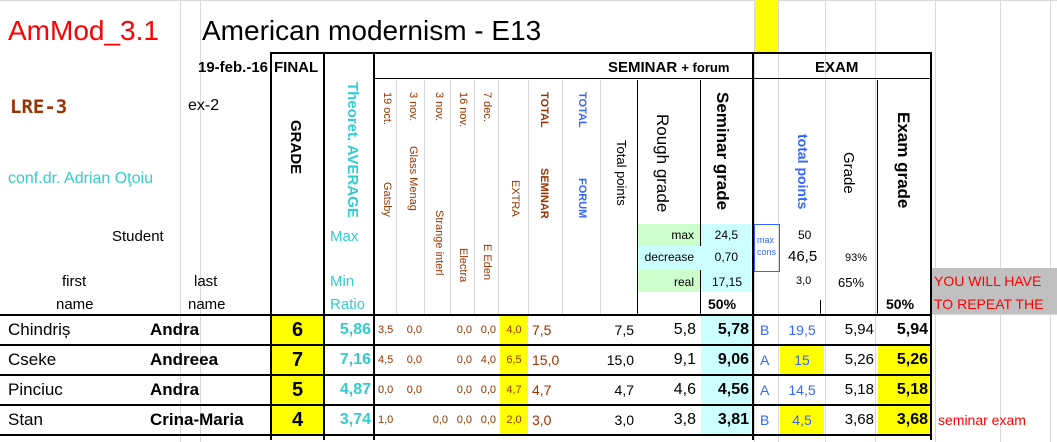 Image resolution: width=1057 pixels, height=442 pixels. Describe the element at coordinates (372, 30) in the screenshot. I see `sheet-title: American modernism - E13` at that location.